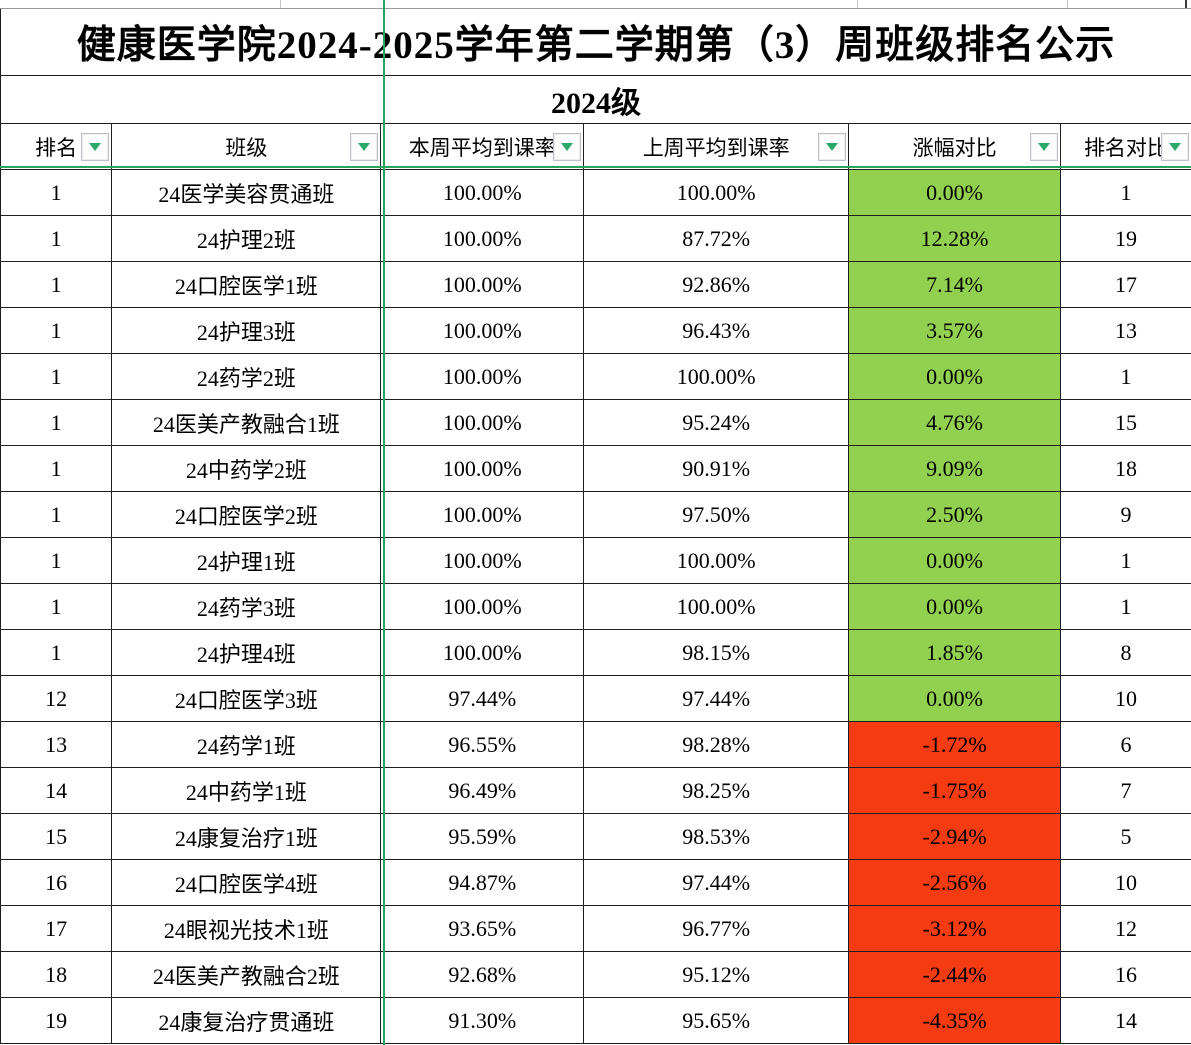  I want to click on class-name-cell: 24口腔医学4班, so click(247, 882).